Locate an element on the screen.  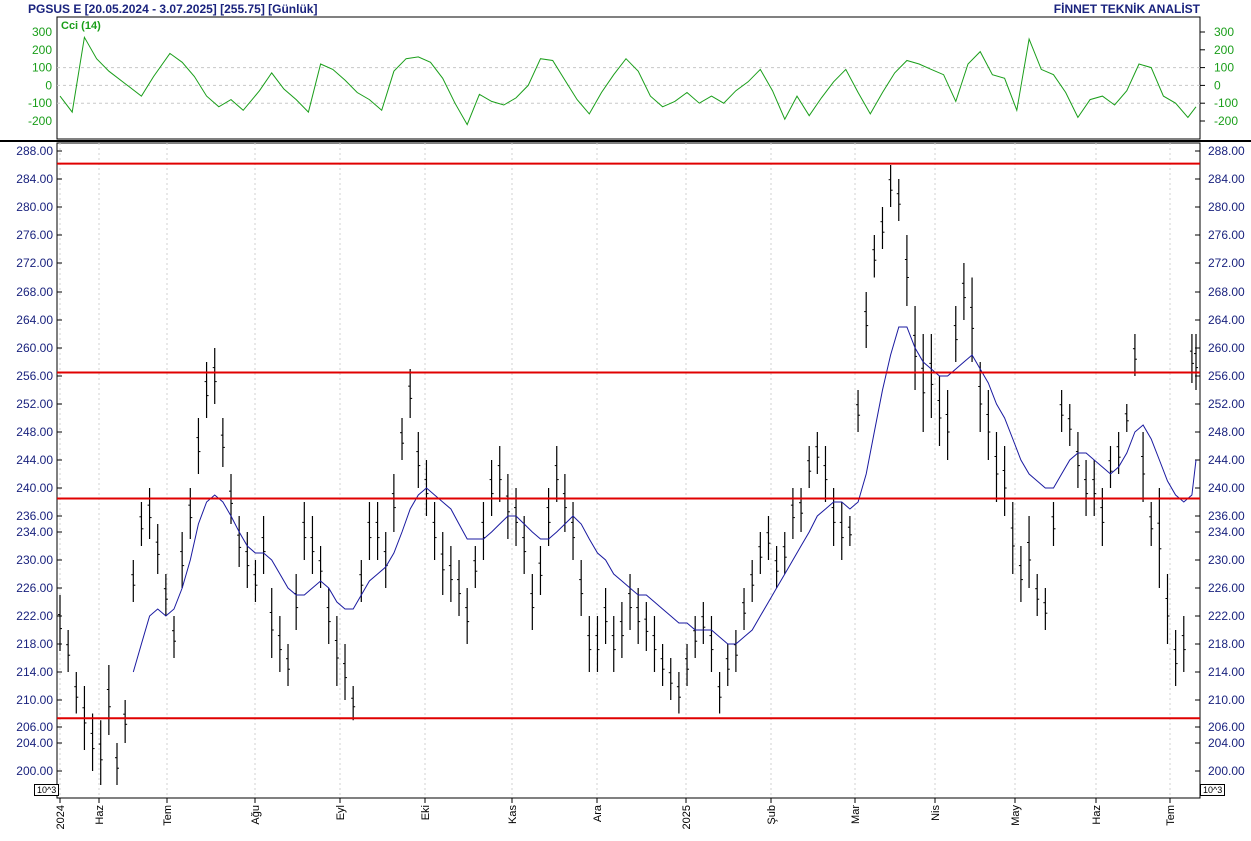
price-exponent-label-left: 10^3 is located at coordinates (47, 790).